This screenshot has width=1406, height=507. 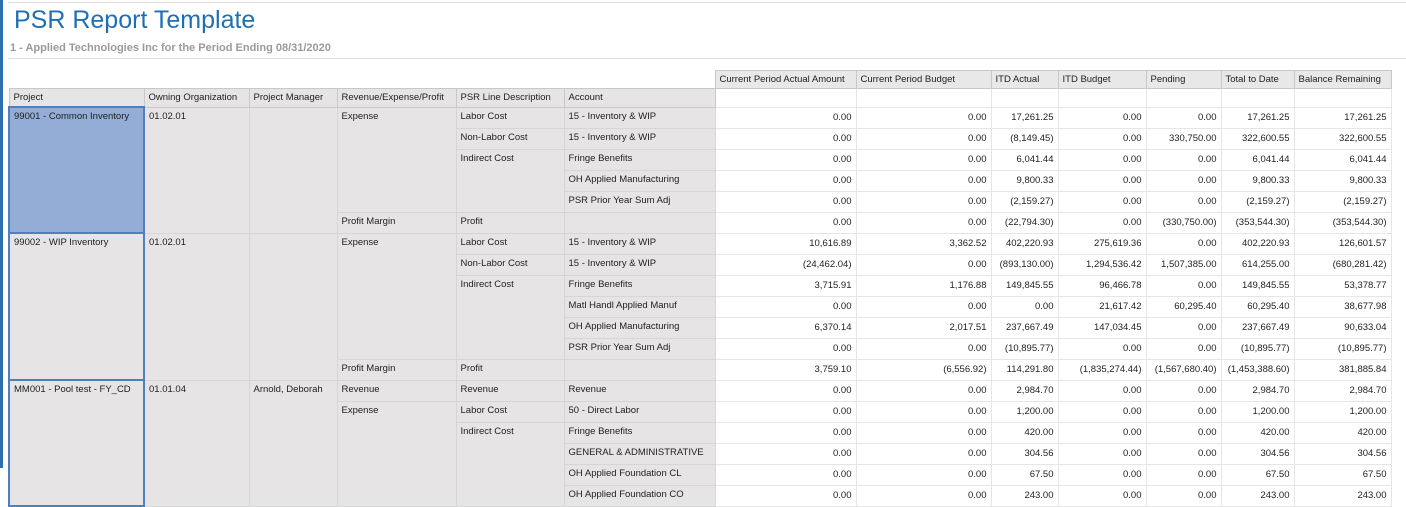 I want to click on project-cell: MM001 - Pool test - FY_CD, so click(x=76, y=443).